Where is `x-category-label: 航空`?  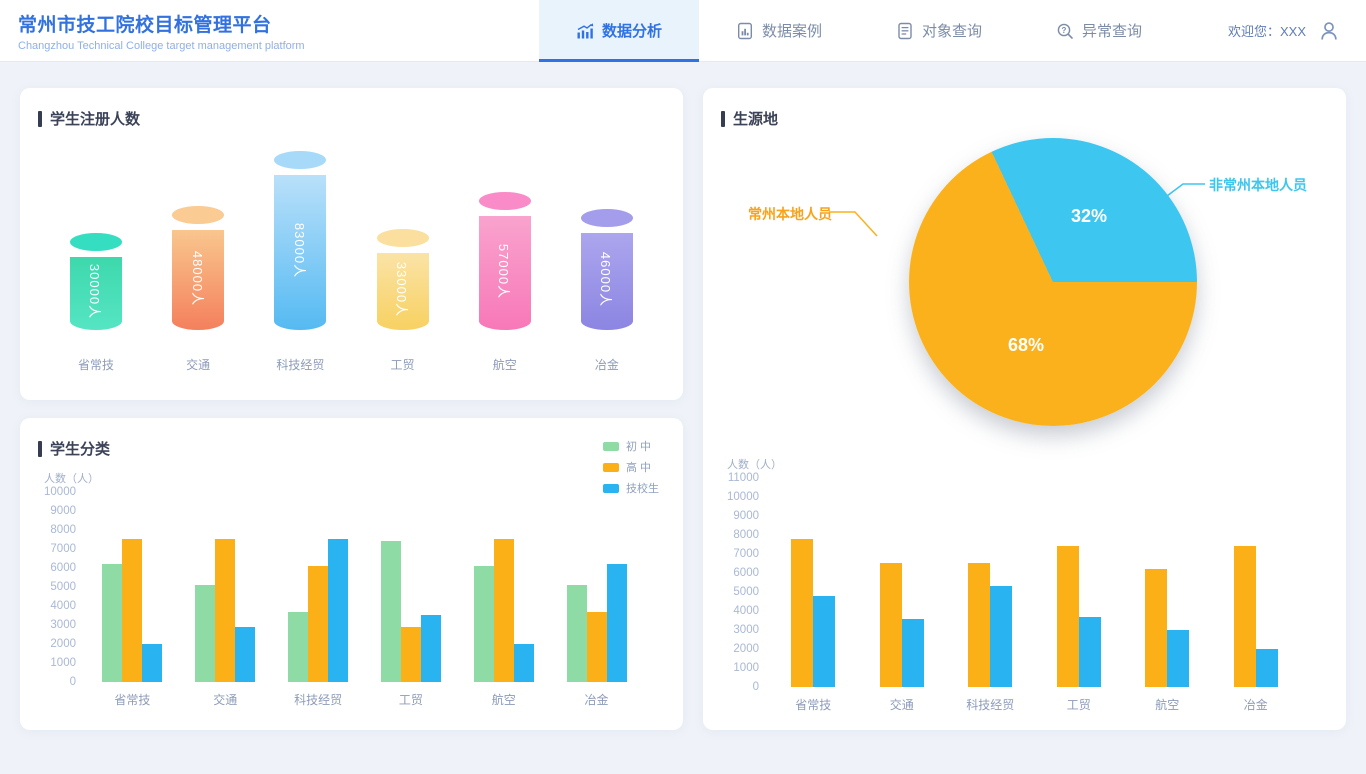 x-category-label: 航空 is located at coordinates (1167, 705).